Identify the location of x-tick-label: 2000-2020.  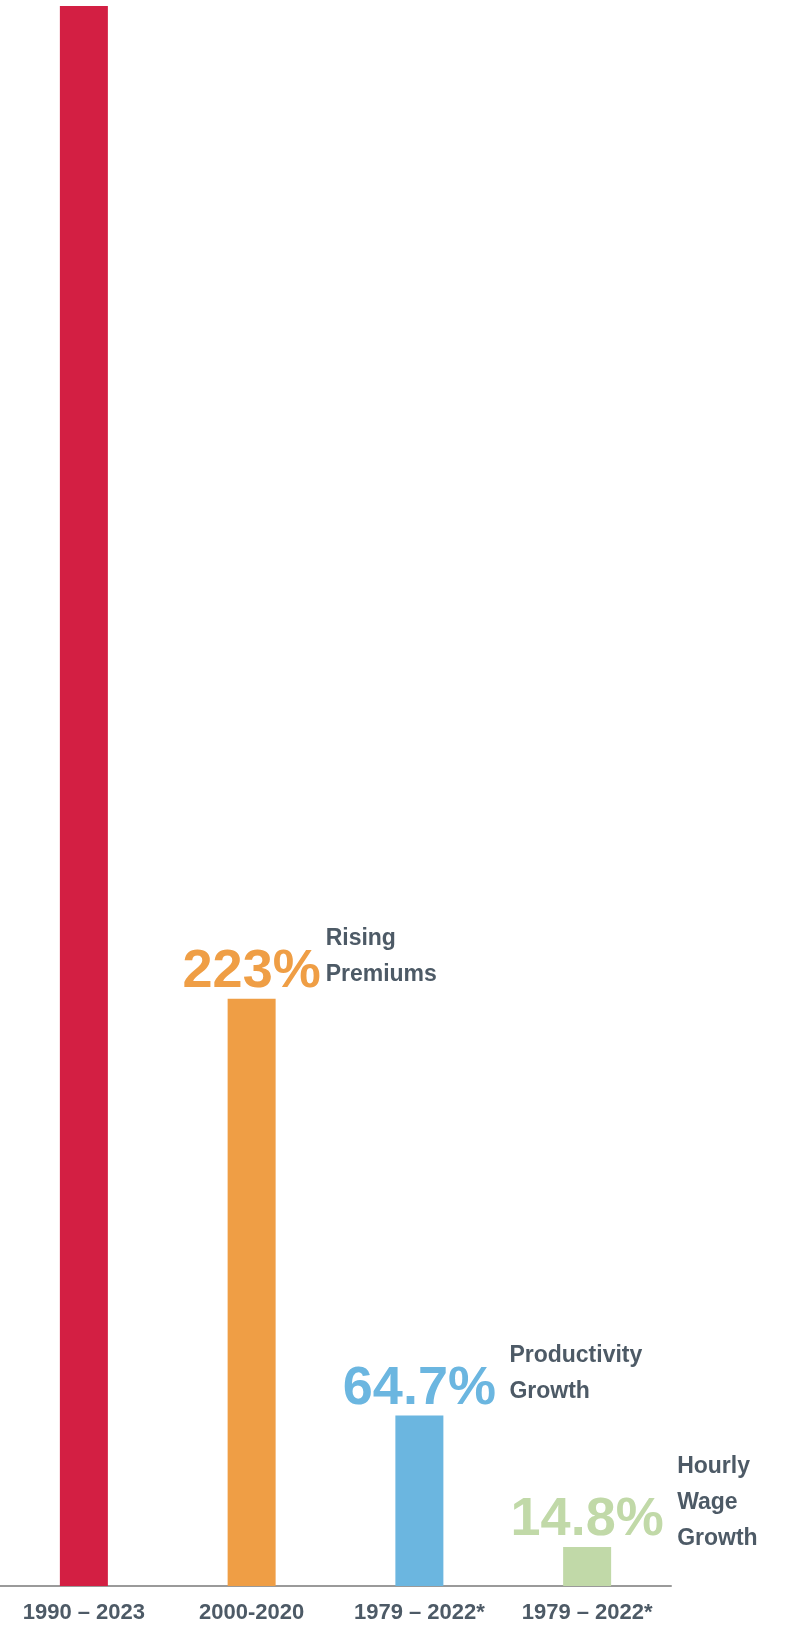
(252, 1611).